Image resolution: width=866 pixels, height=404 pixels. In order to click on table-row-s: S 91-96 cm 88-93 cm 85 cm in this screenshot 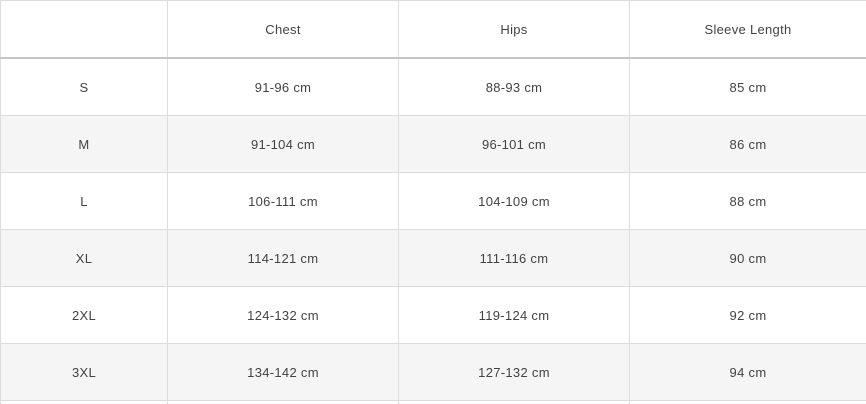, I will do `click(433, 86)`.